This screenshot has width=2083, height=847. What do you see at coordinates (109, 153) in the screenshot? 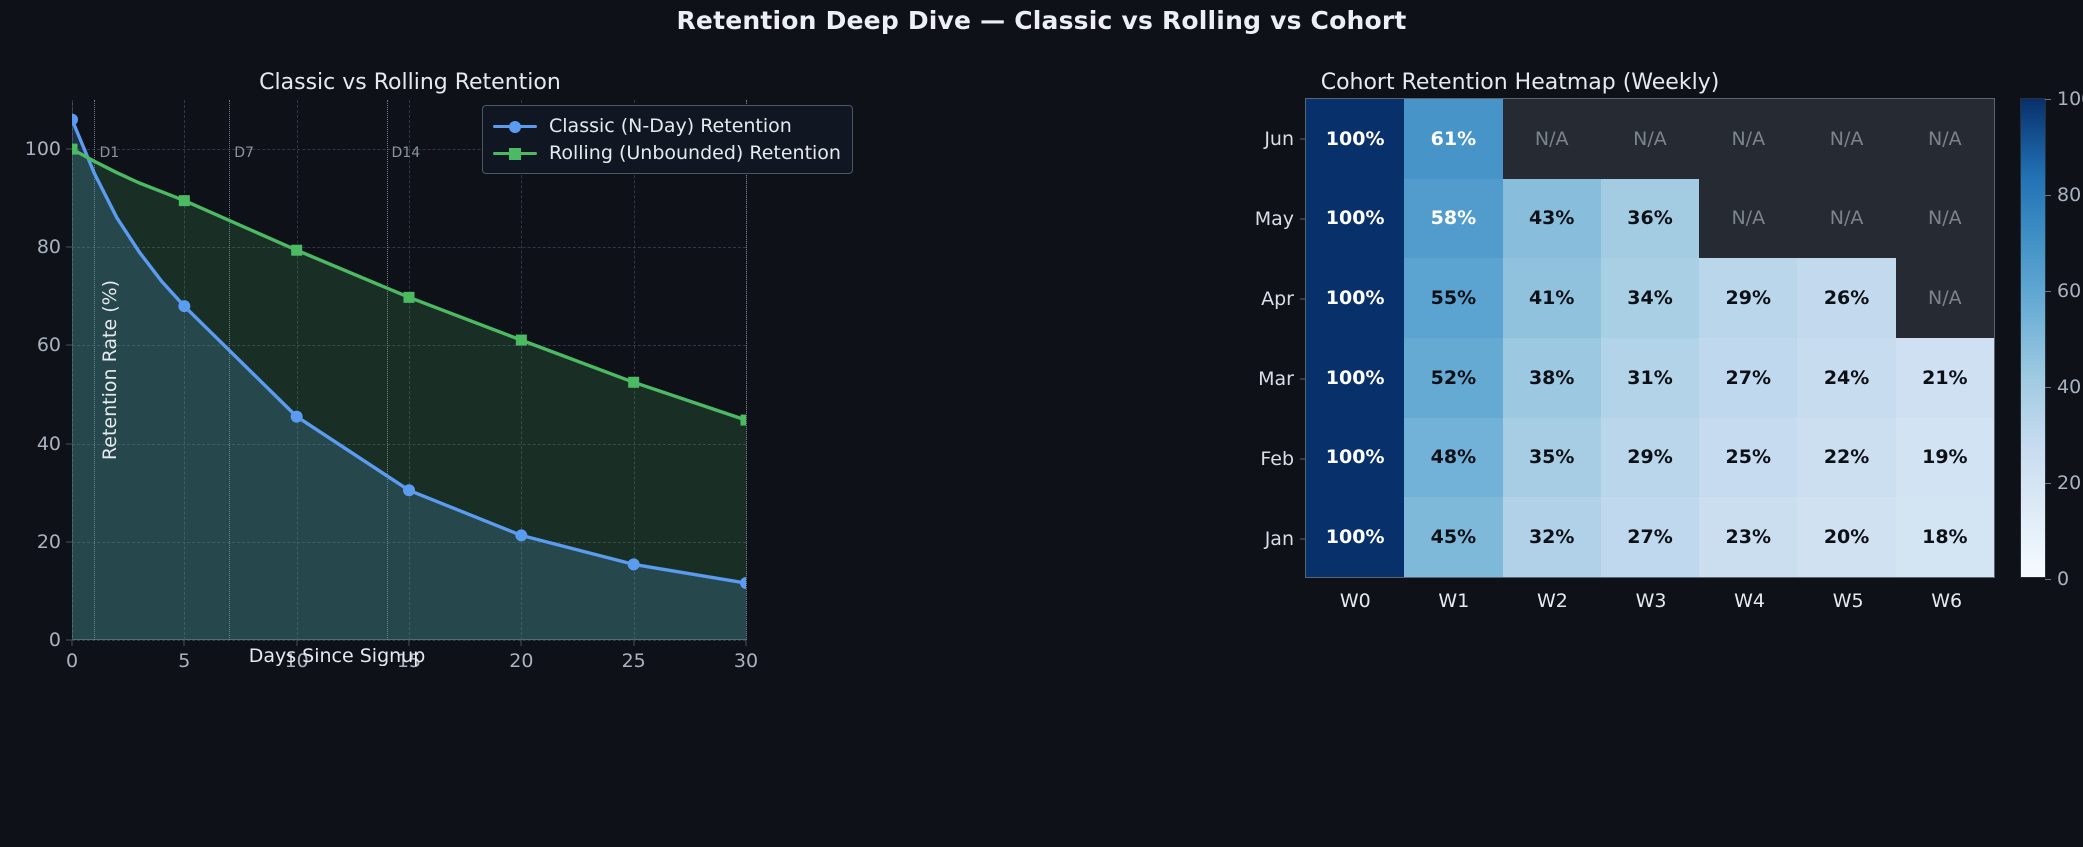
I see `annotation-label-d1: D1` at bounding box center [109, 153].